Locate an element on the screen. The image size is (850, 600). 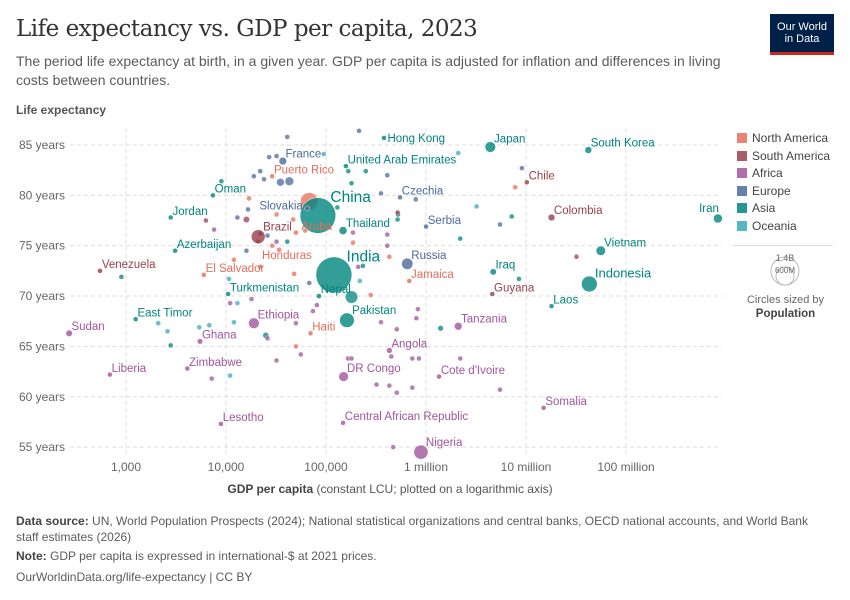
legend-item-europe: Europe is located at coordinates (764, 191).